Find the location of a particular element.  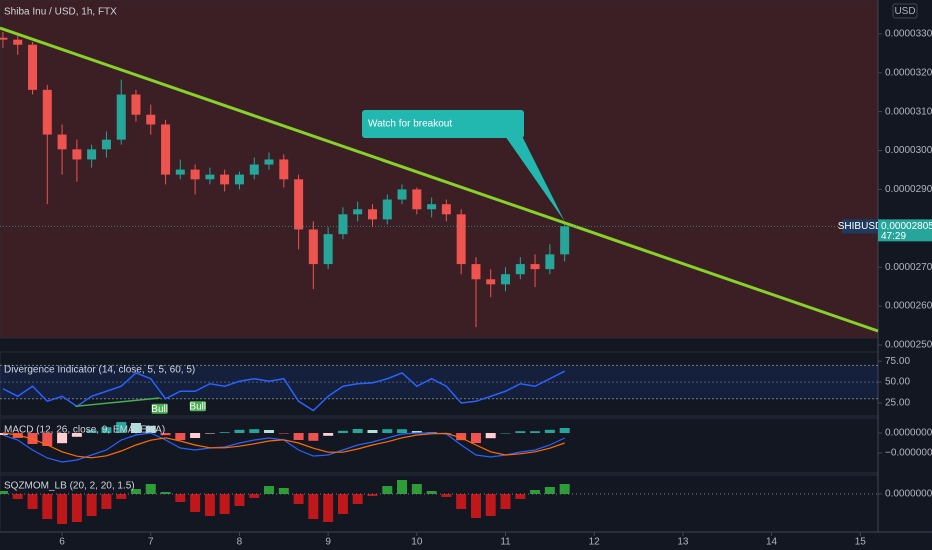

x-tick-label: 8 is located at coordinates (240, 542).